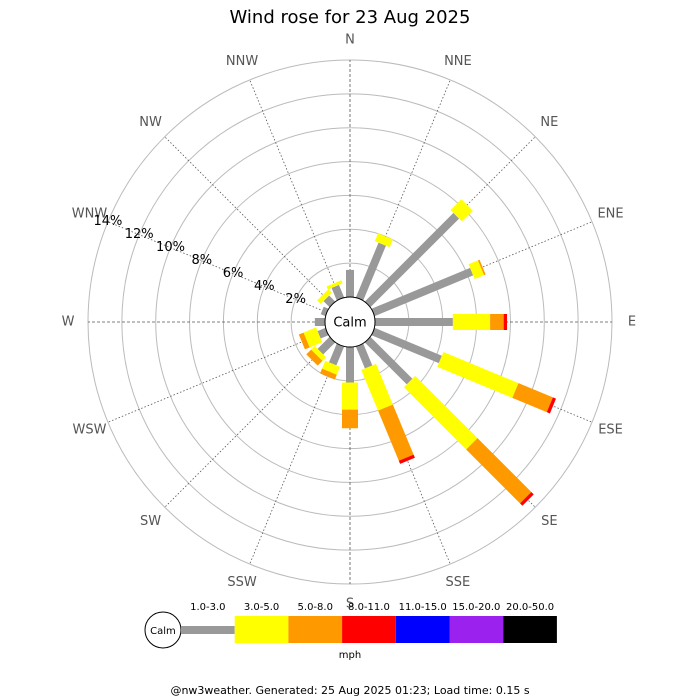 The image size is (700, 700). I want to click on legend-label: 5.0-8.0, so click(315, 607).